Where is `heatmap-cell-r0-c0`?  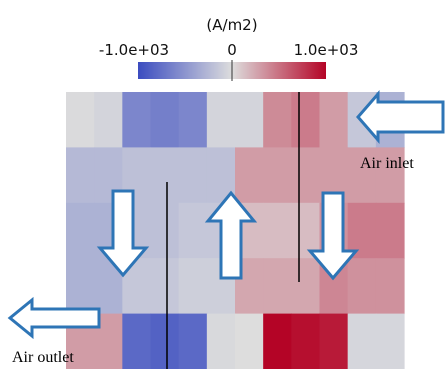
heatmap-cell-r0-c0 is located at coordinates (80, 120).